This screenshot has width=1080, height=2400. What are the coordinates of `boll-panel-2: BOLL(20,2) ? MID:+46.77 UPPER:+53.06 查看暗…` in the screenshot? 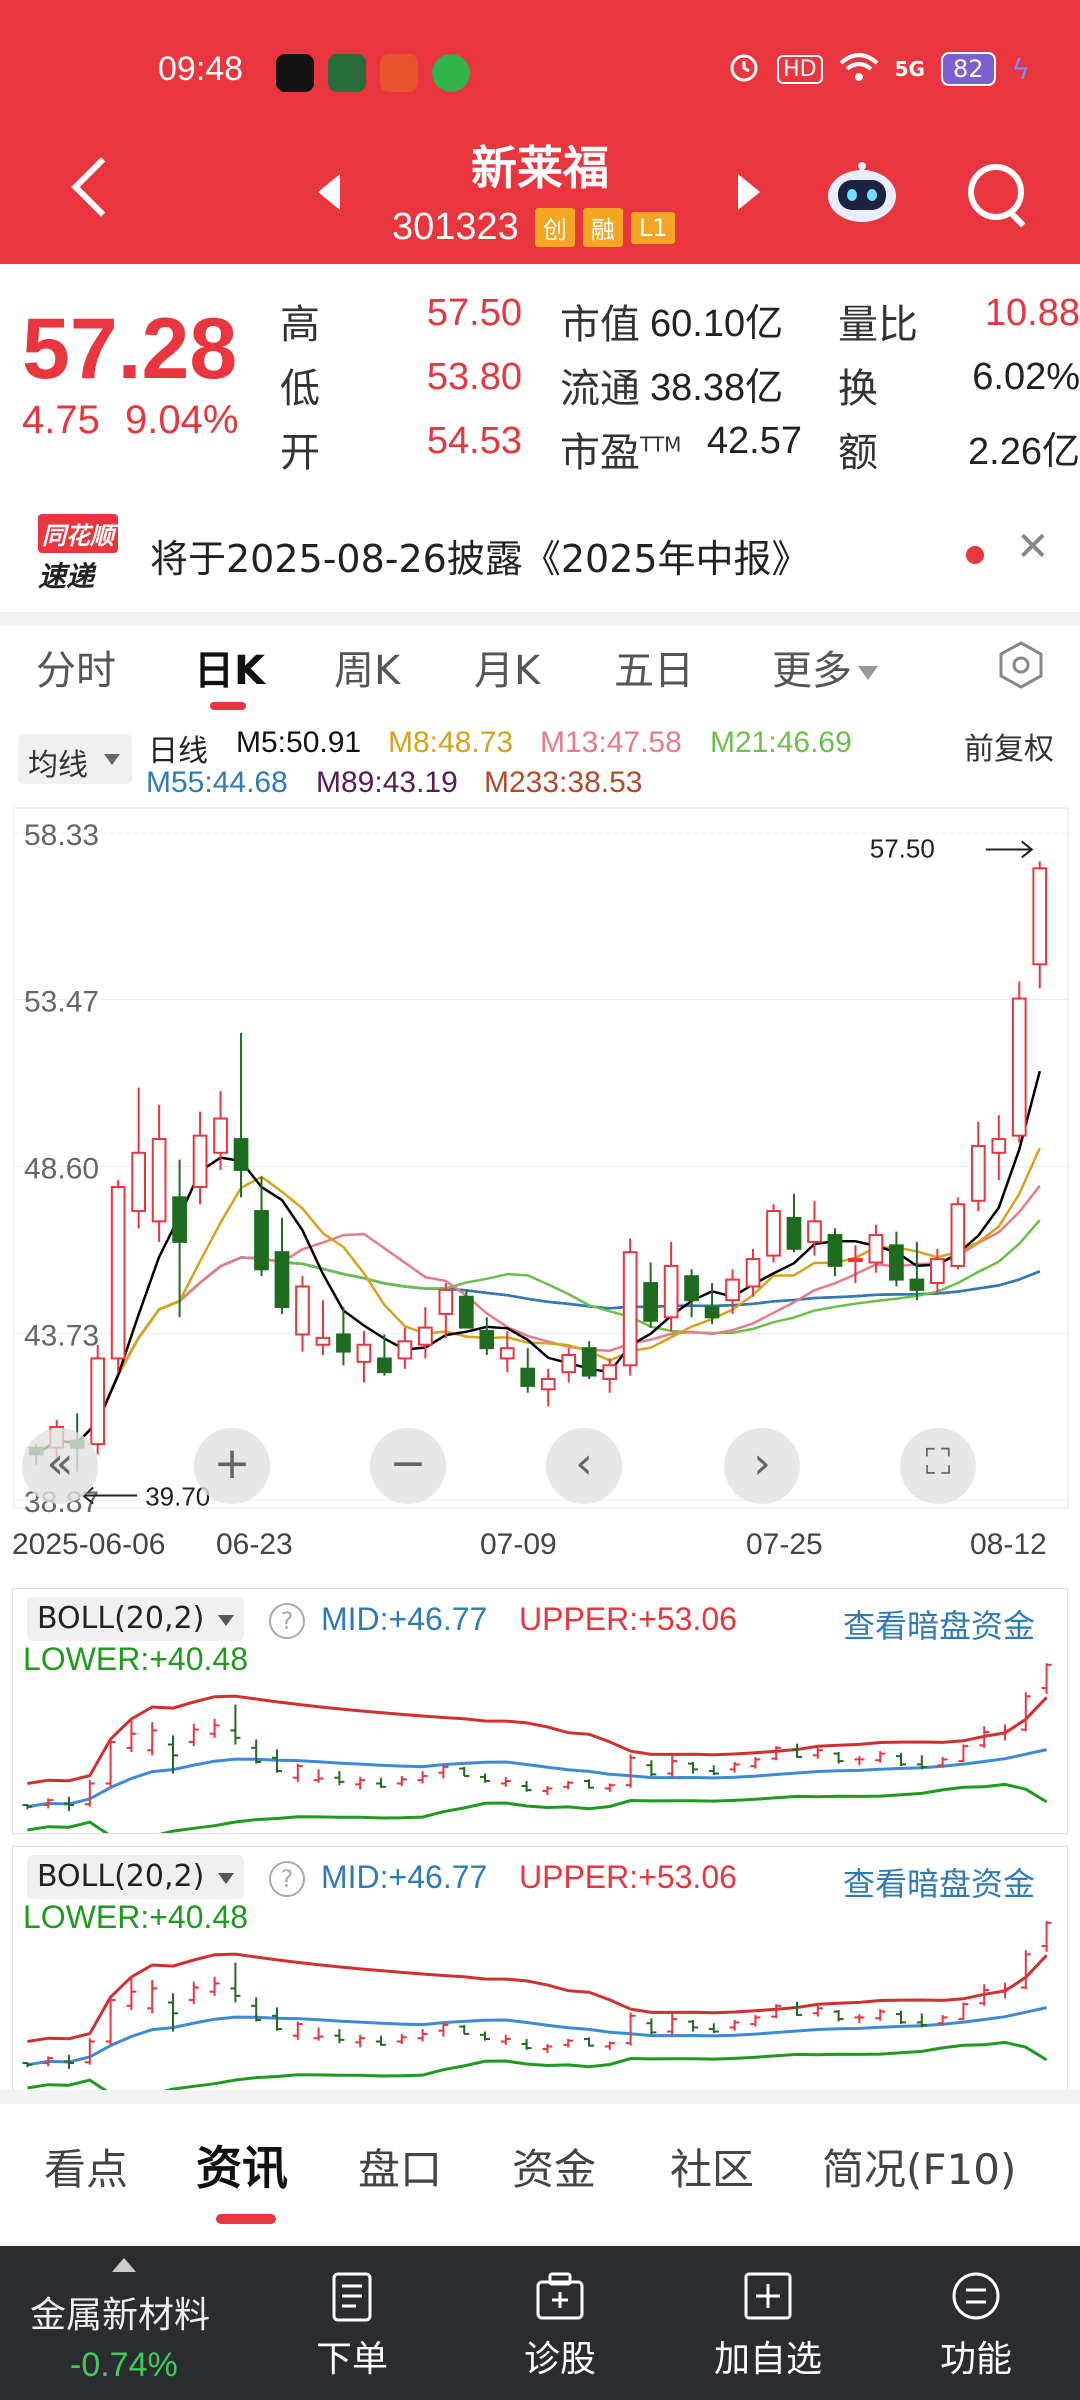 It's located at (540, 1969).